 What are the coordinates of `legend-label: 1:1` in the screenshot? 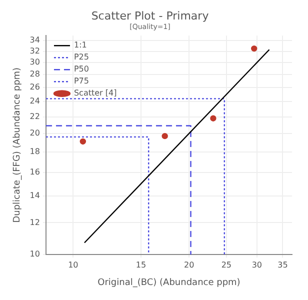 It's located at (80, 45).